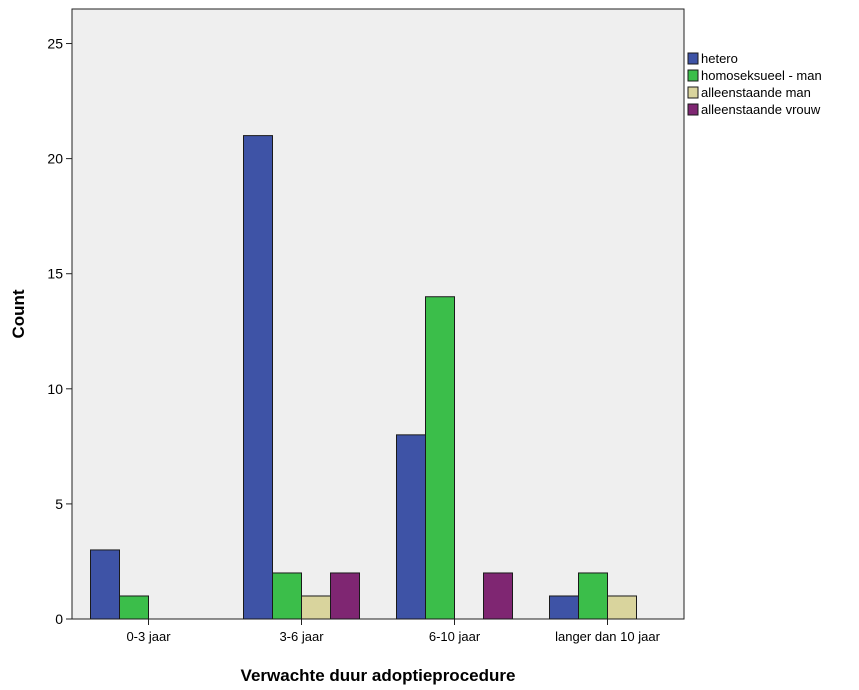 Image resolution: width=859 pixels, height=690 pixels. I want to click on x-tick-label: 3-6 jaar, so click(301, 636).